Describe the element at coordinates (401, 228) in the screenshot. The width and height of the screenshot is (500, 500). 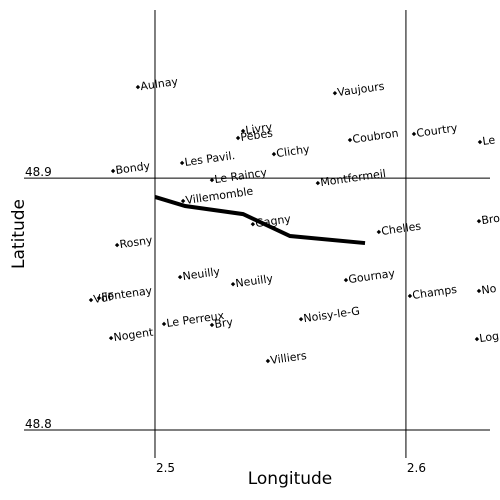
I see `point-label: Chelles` at that location.